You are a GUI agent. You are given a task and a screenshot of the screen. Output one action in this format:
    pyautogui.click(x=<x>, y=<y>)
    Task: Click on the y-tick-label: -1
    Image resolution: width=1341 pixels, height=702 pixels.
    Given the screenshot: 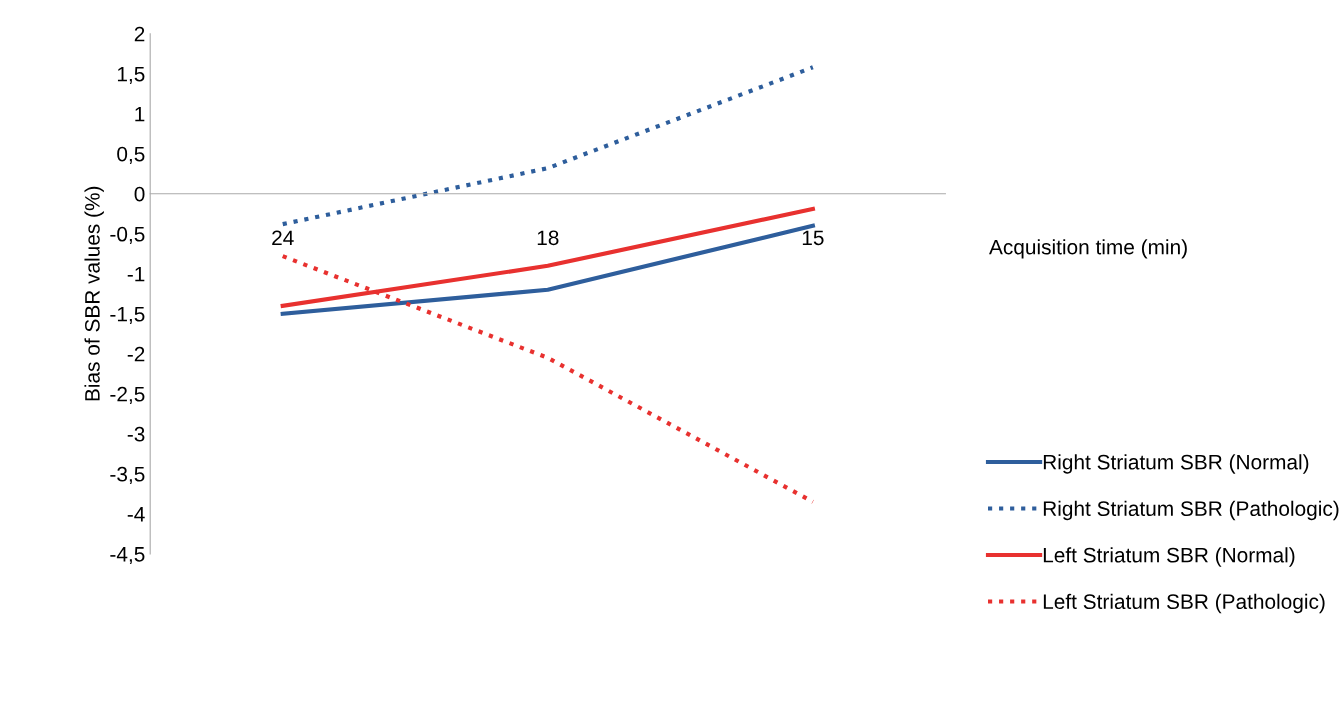 What is the action you would take?
    pyautogui.click(x=136, y=274)
    